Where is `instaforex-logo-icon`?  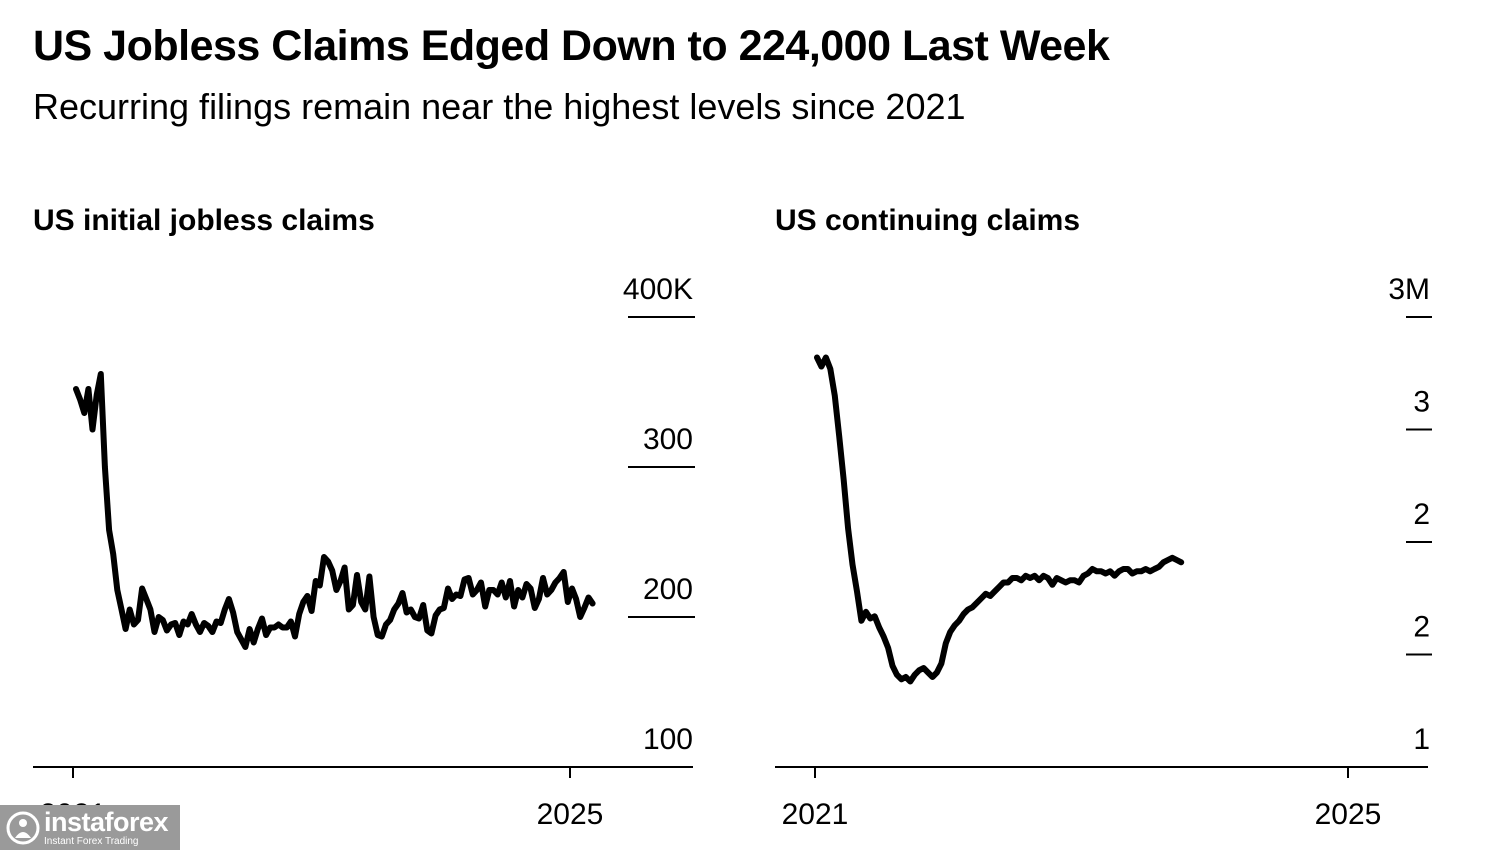 instaforex-logo-icon is located at coordinates (23, 827).